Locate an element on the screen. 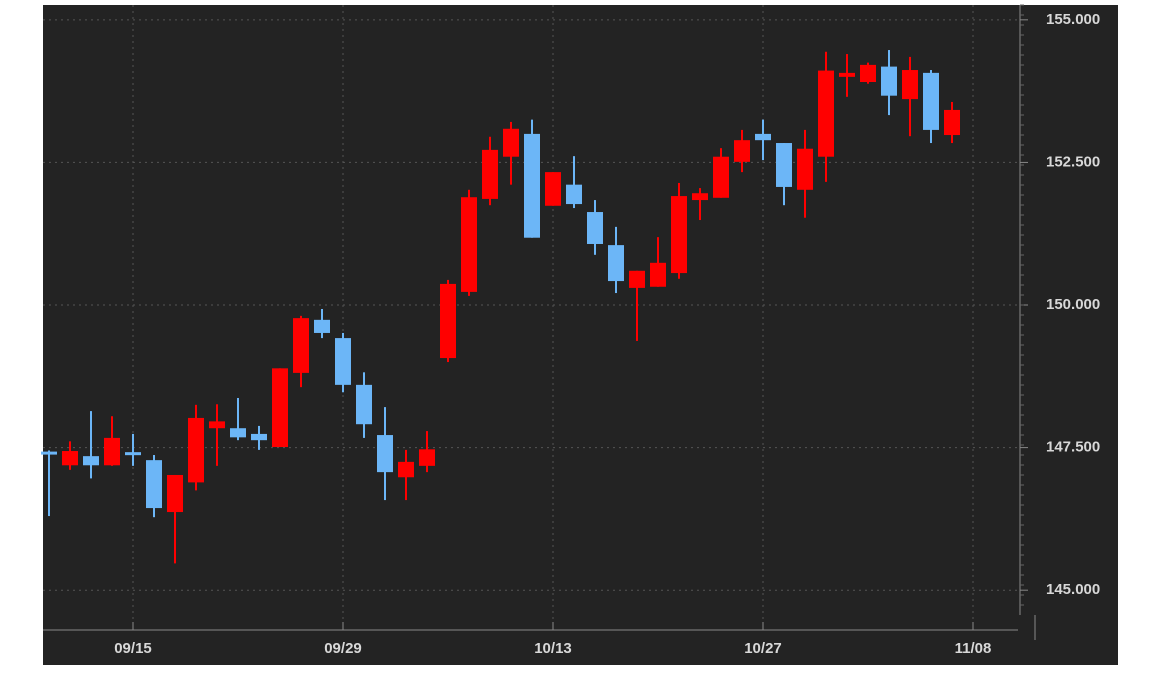 The height and width of the screenshot is (678, 1172). y-tick-label: 147.500 is located at coordinates (1073, 447).